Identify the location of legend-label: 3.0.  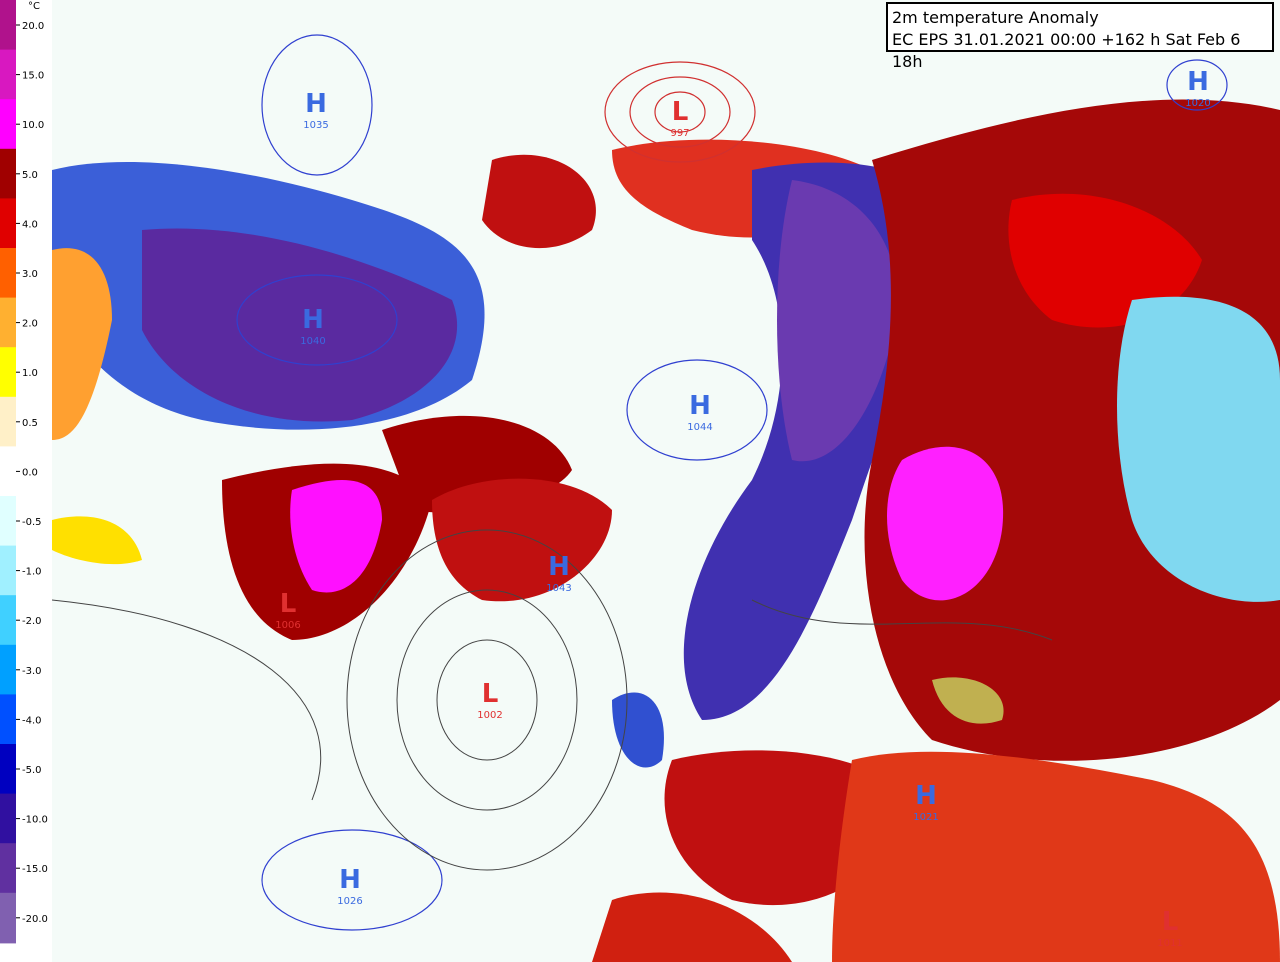
(30, 274).